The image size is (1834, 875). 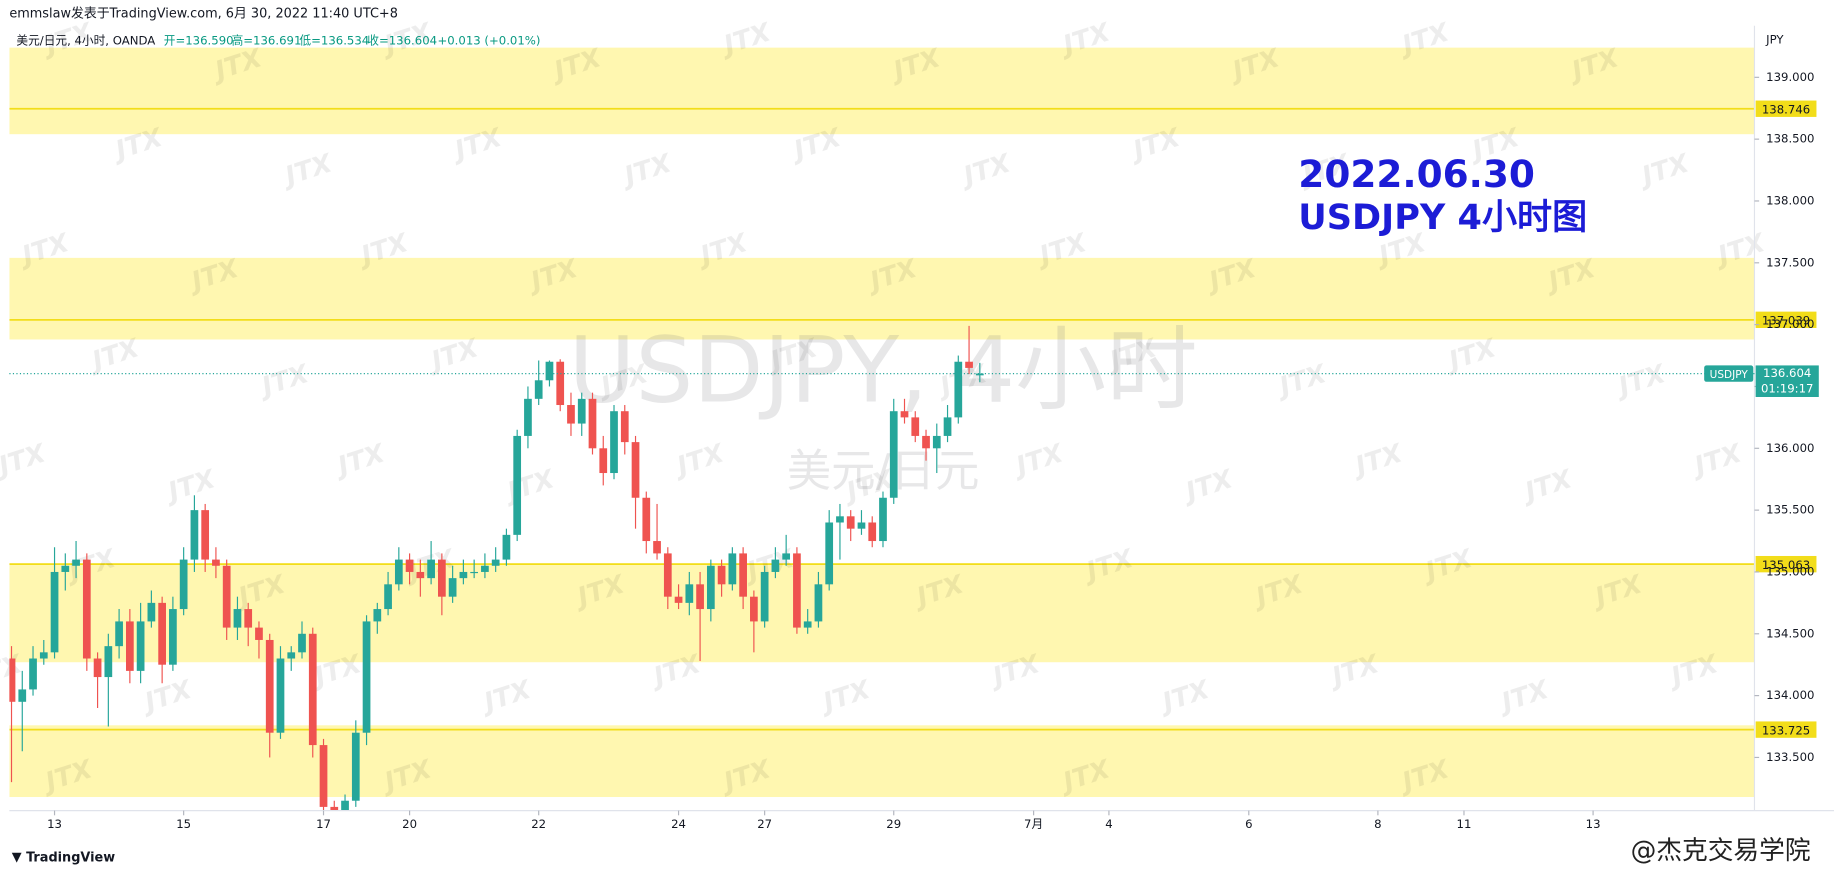 What do you see at coordinates (1787, 373) in the screenshot?
I see `price-tag-label: 136.604` at bounding box center [1787, 373].